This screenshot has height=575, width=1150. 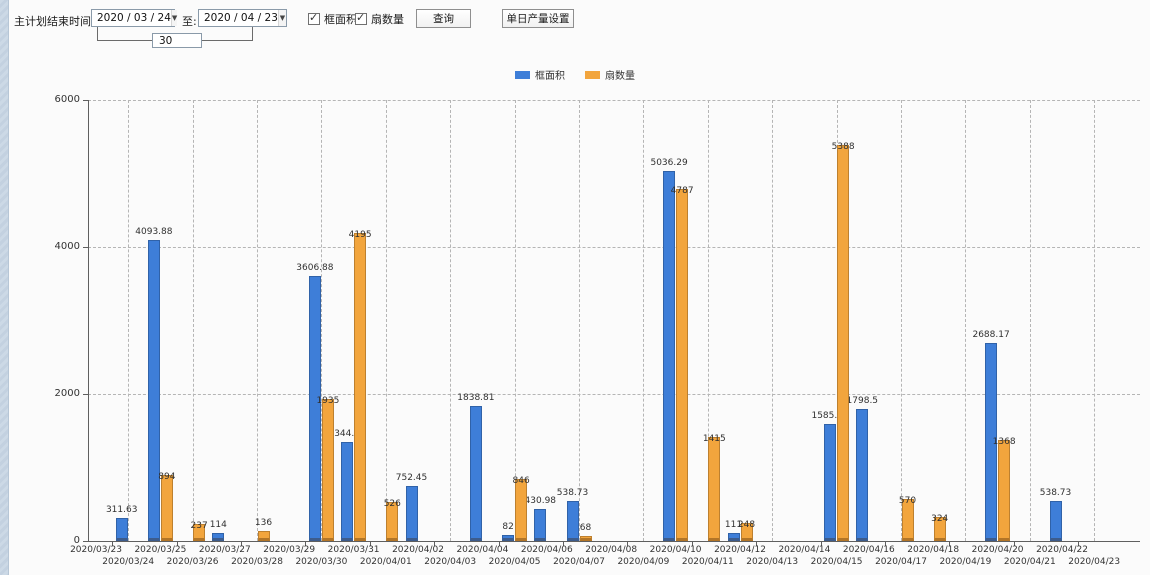 I want to click on x-axis-label: 2020/04/06, so click(x=546, y=550).